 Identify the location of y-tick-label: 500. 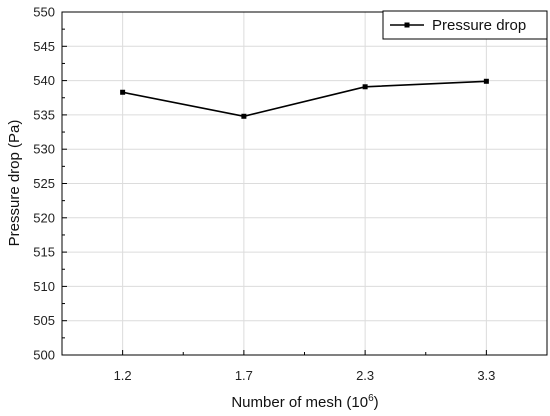
(44, 355).